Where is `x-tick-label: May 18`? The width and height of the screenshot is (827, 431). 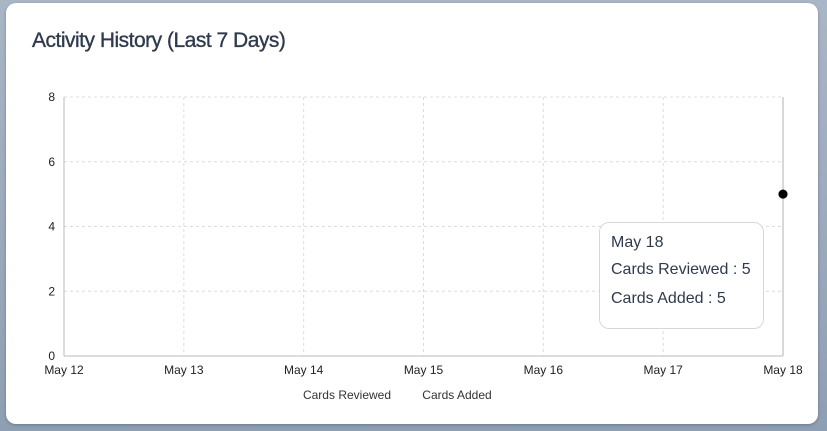
x-tick-label: May 18 is located at coordinates (783, 370).